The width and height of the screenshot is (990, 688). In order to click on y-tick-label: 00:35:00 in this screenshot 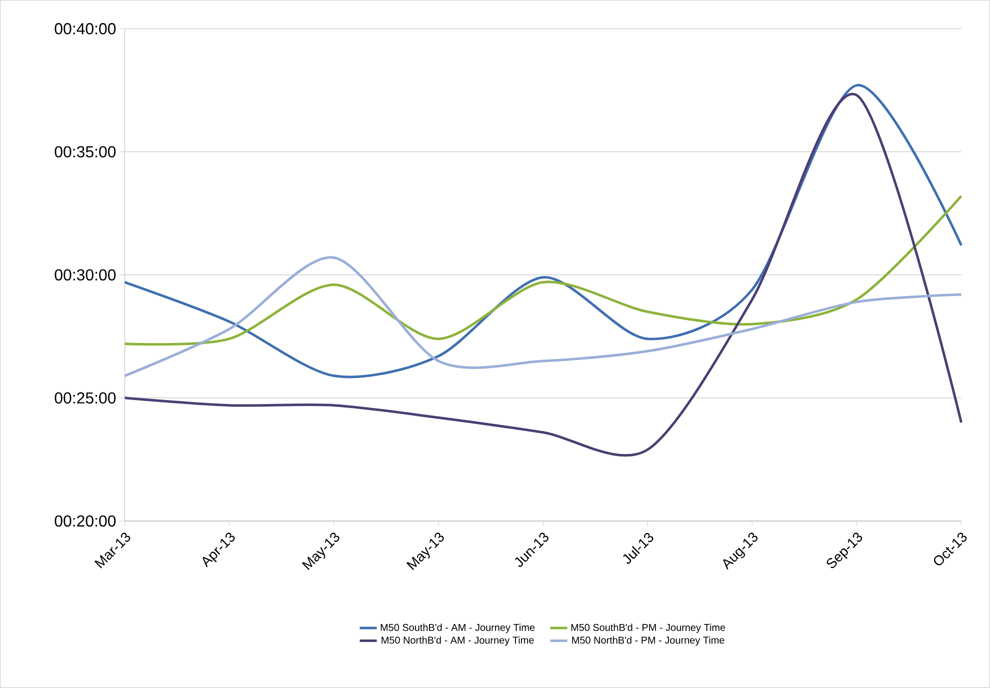, I will do `click(85, 152)`.